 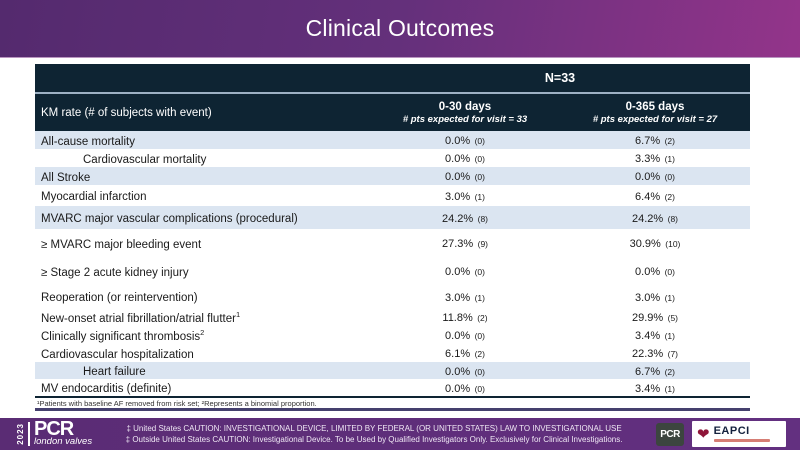 What do you see at coordinates (392, 370) in the screenshot?
I see `table-row-heart-failure: Heart failure 0.0% (0) 6.7% (2)` at bounding box center [392, 370].